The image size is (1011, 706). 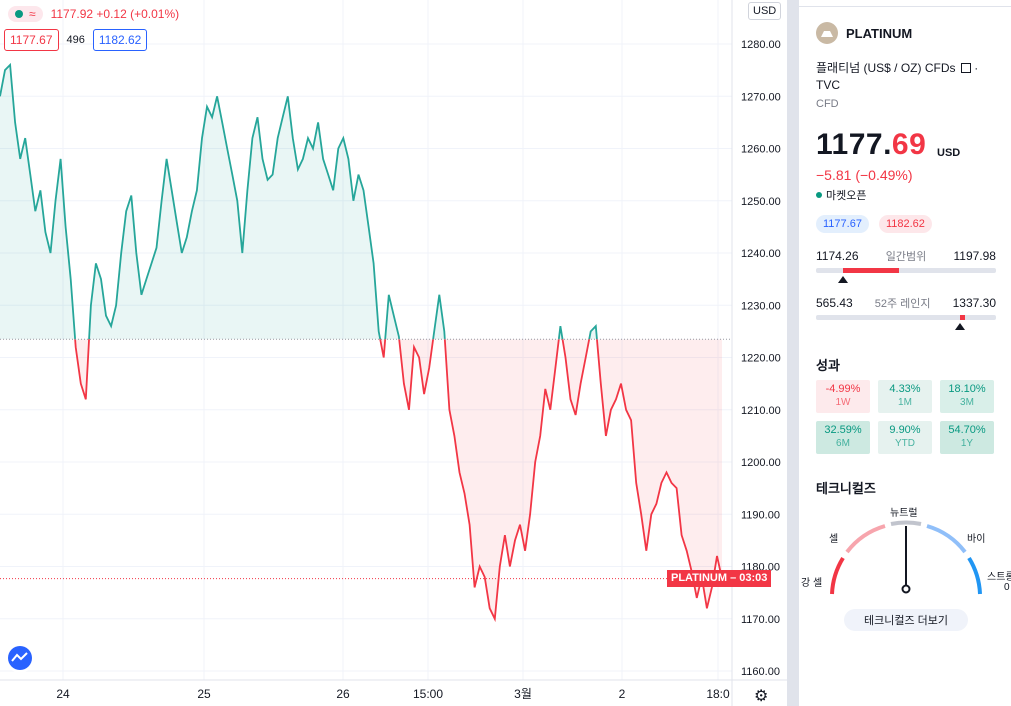 I want to click on day-range-low: 1174.26, so click(x=837, y=256).